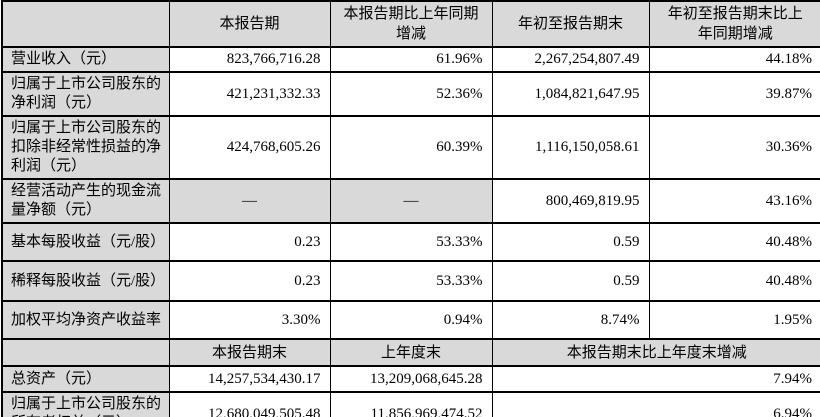 The image size is (820, 417). I want to click on net-profit-ytd-yoy: 39.87%, so click(734, 94).